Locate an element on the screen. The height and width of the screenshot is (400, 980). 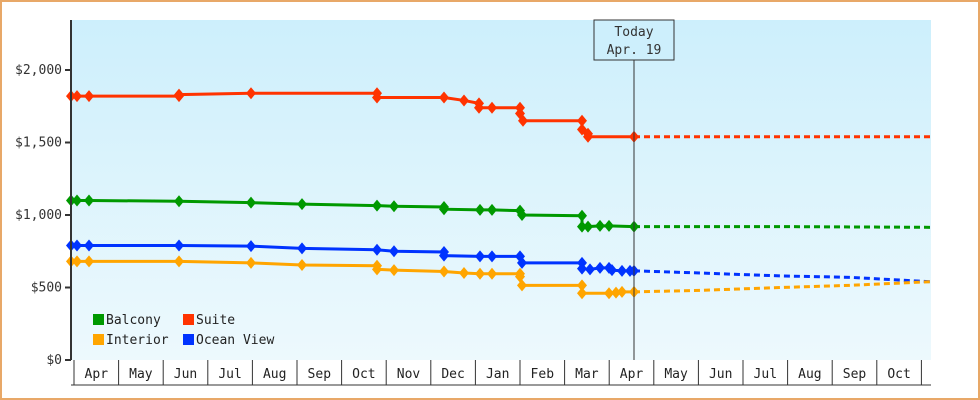
month-label: Apr is located at coordinates (632, 374).